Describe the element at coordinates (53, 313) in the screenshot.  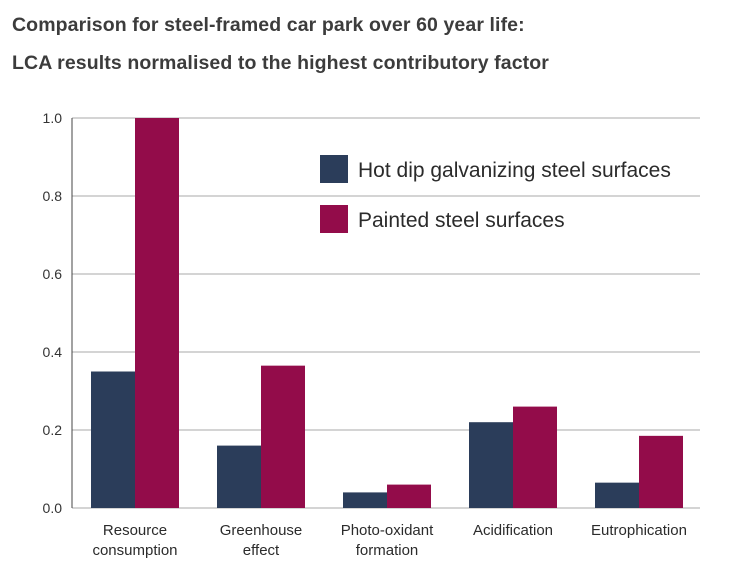
I see `y-axis-ticks: 0.0 0.2 0.4 0.6 0.8 1.0` at that location.